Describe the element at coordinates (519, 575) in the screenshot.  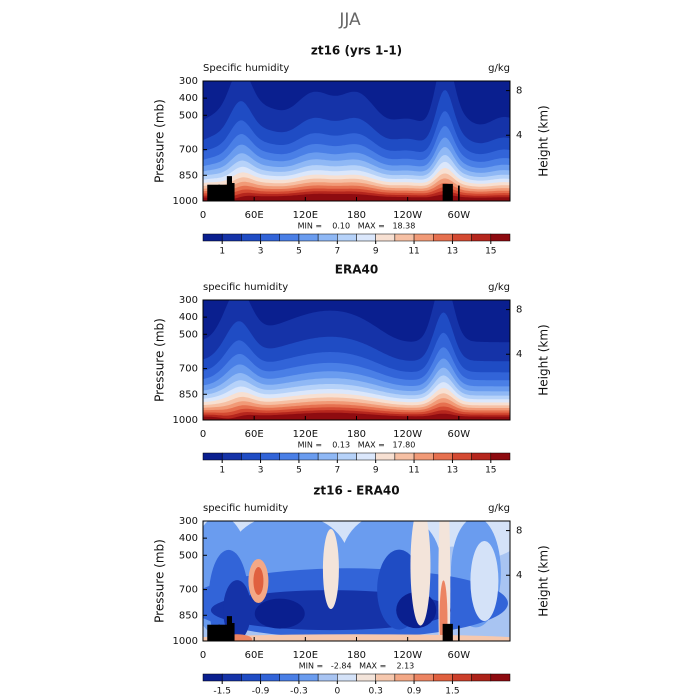
I see `y2-tick-label: 4` at that location.